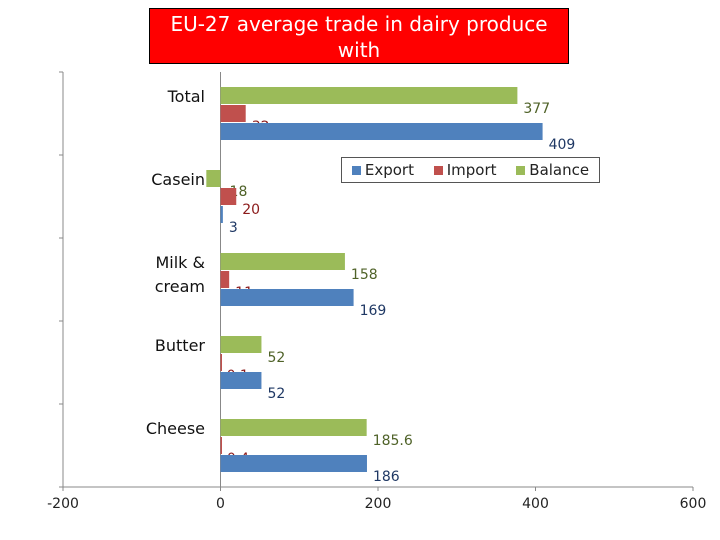 The image size is (720, 540). Describe the element at coordinates (180, 262) in the screenshot. I see `category-label: Milk &` at that location.